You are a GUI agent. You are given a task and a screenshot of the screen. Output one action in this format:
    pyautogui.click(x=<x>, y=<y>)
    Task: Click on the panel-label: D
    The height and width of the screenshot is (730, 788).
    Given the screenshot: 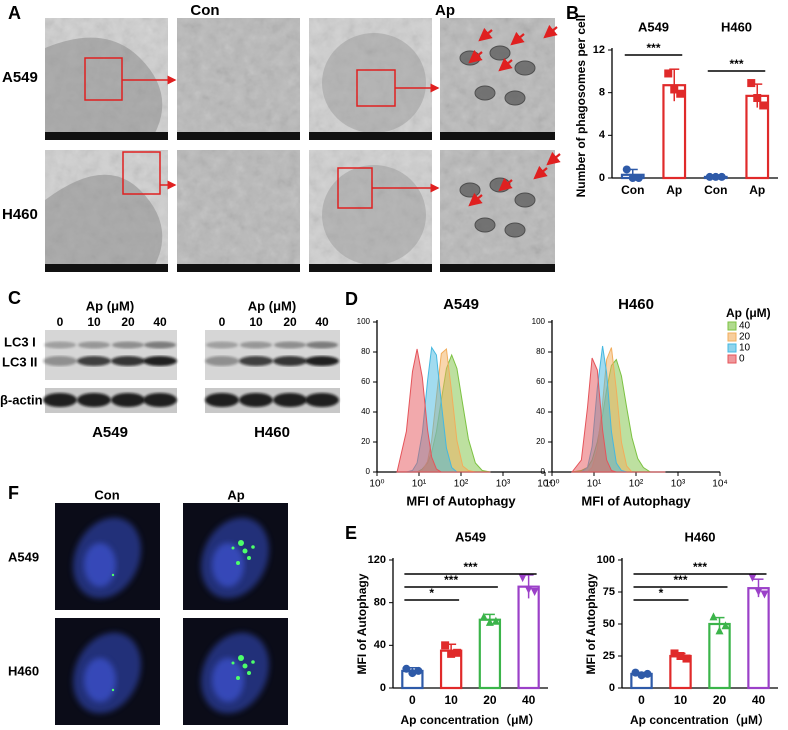 What is the action you would take?
    pyautogui.click(x=351, y=299)
    